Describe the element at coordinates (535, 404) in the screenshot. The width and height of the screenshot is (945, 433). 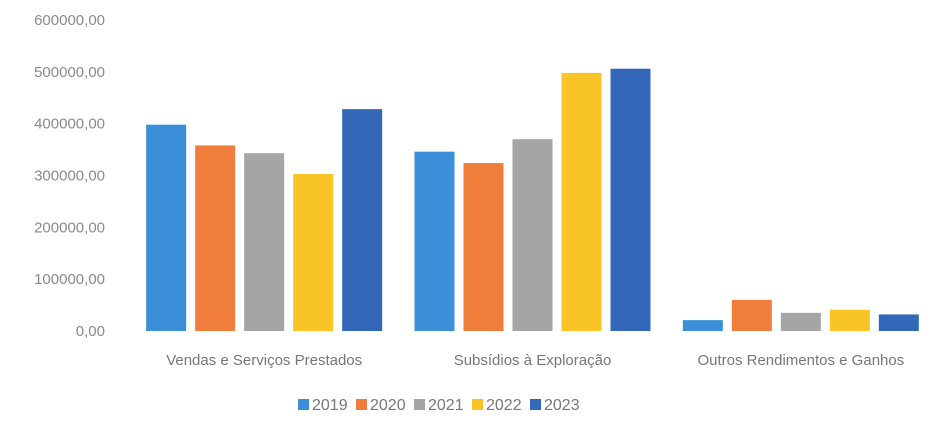
I see `legend-swatch-2023` at that location.